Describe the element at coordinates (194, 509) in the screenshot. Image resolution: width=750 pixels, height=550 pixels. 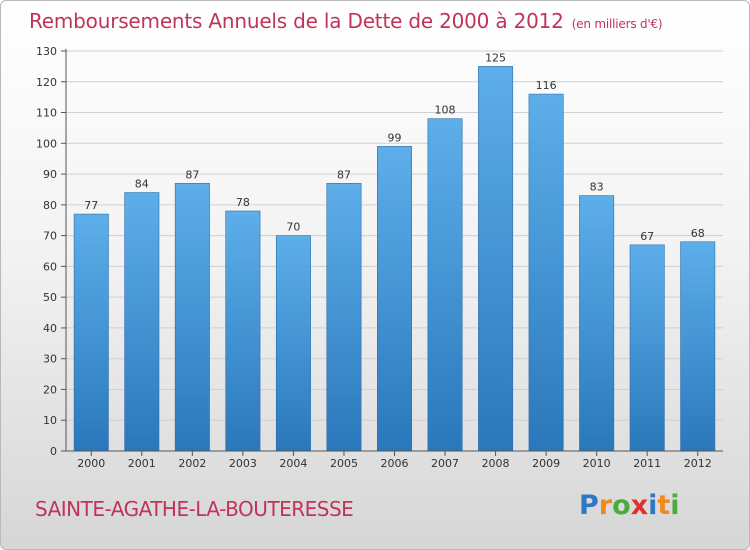
I see `commune-name: SAINTE-AGATHE-LA-BOUTERESSE` at that location.